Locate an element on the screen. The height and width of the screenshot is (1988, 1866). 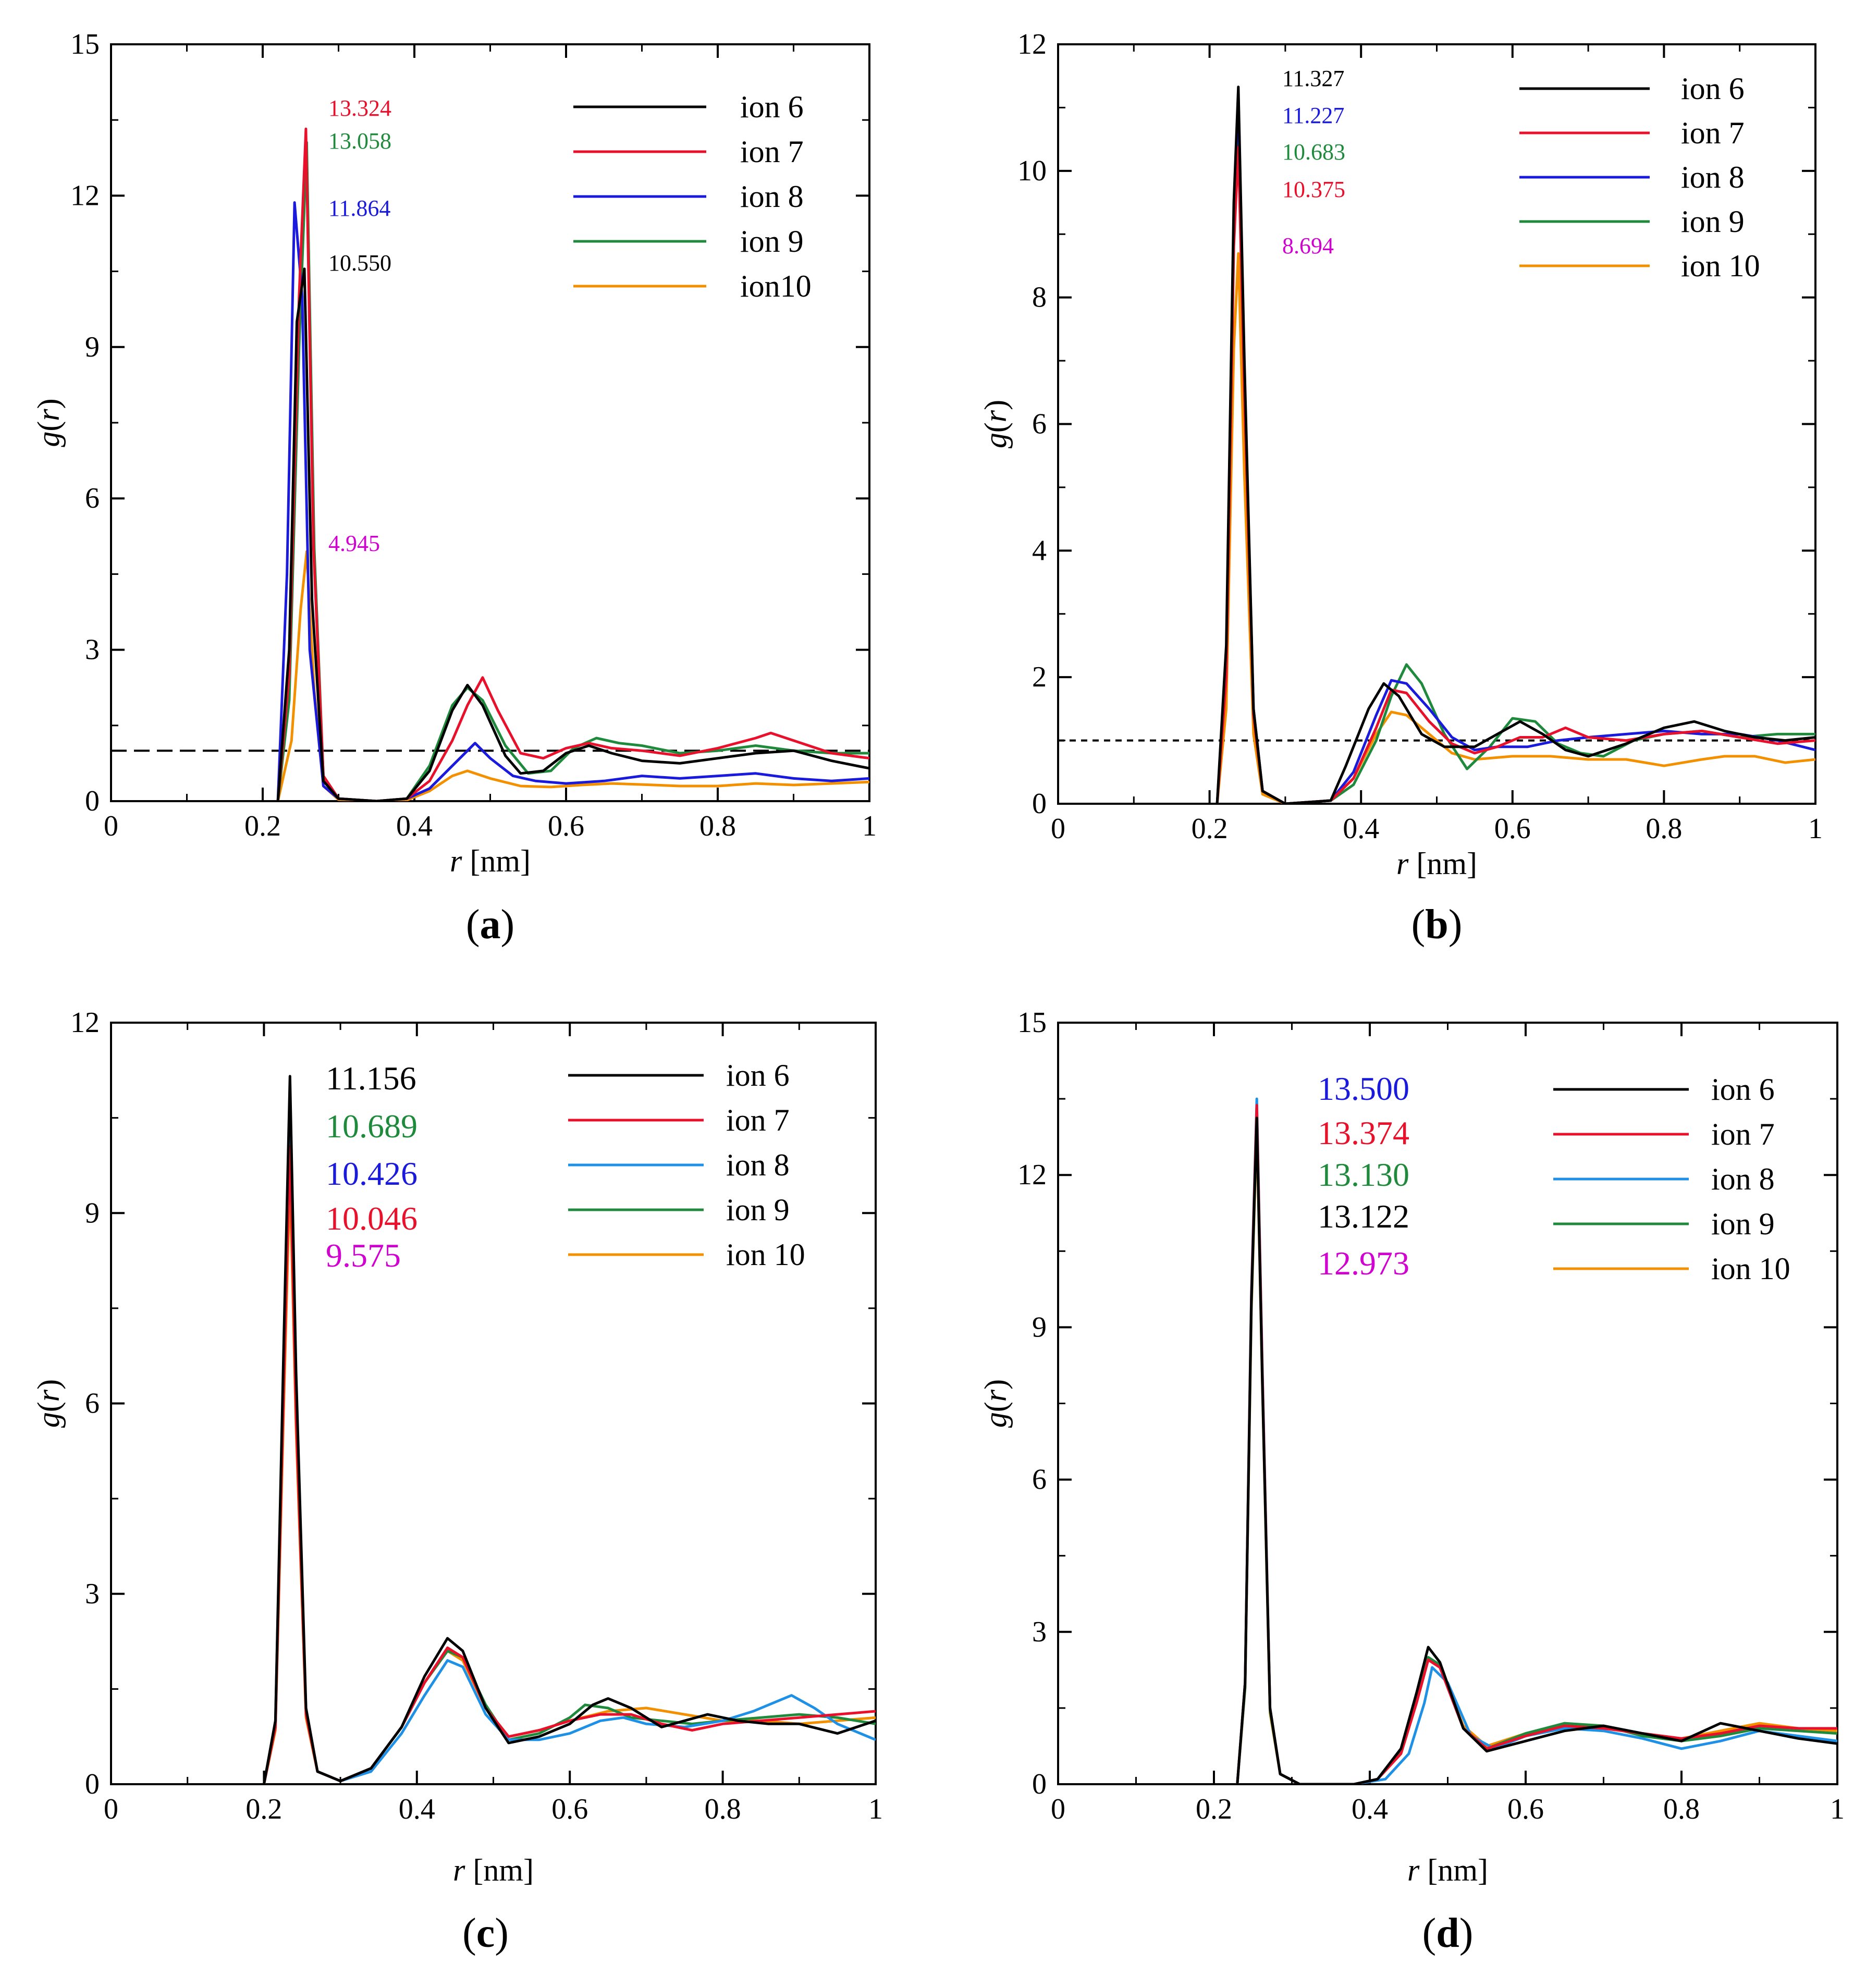
x-tick-label: 0 is located at coordinates (1058, 1809).